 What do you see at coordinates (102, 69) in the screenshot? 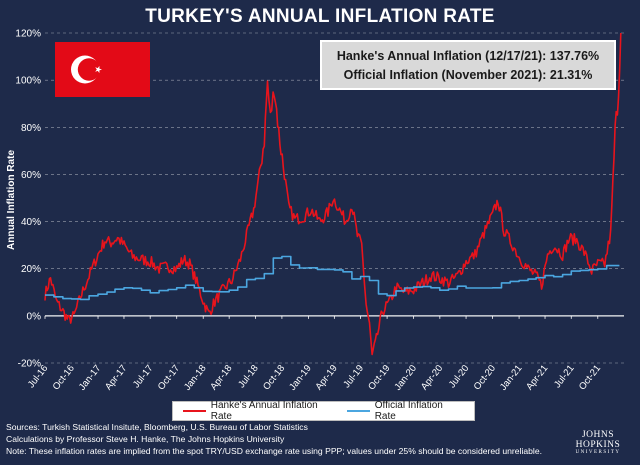
I see `turkey-flag-icon` at bounding box center [102, 69].